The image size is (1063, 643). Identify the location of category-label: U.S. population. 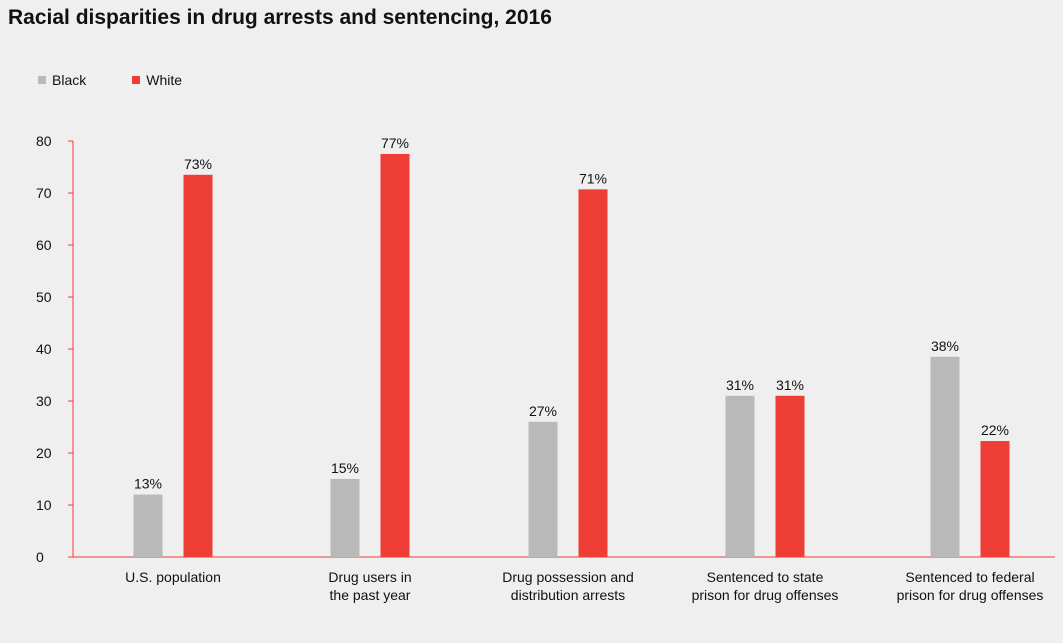
(173, 577).